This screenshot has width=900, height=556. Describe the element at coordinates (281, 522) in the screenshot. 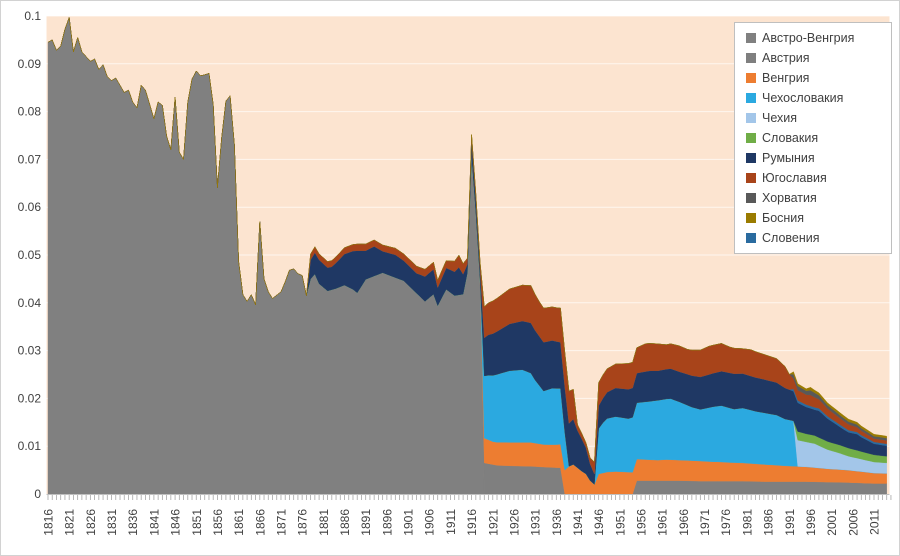

I see `x-tick-label: 1871` at that location.